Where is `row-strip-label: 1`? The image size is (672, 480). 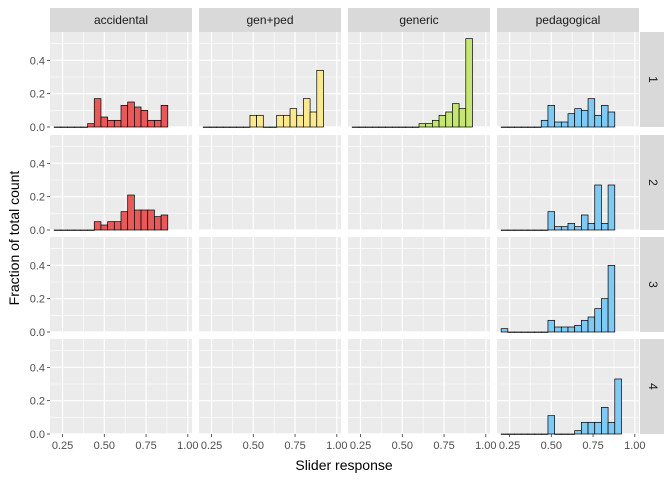
row-strip-label: 1 is located at coordinates (653, 79).